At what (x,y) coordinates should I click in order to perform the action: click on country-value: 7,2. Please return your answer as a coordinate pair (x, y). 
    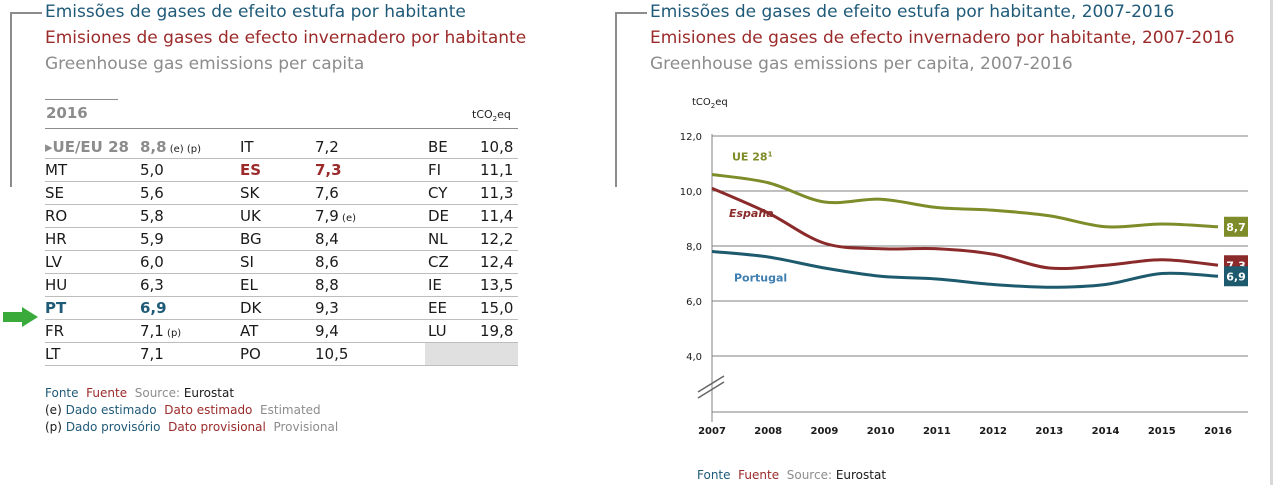
    Looking at the image, I should click on (370, 147).